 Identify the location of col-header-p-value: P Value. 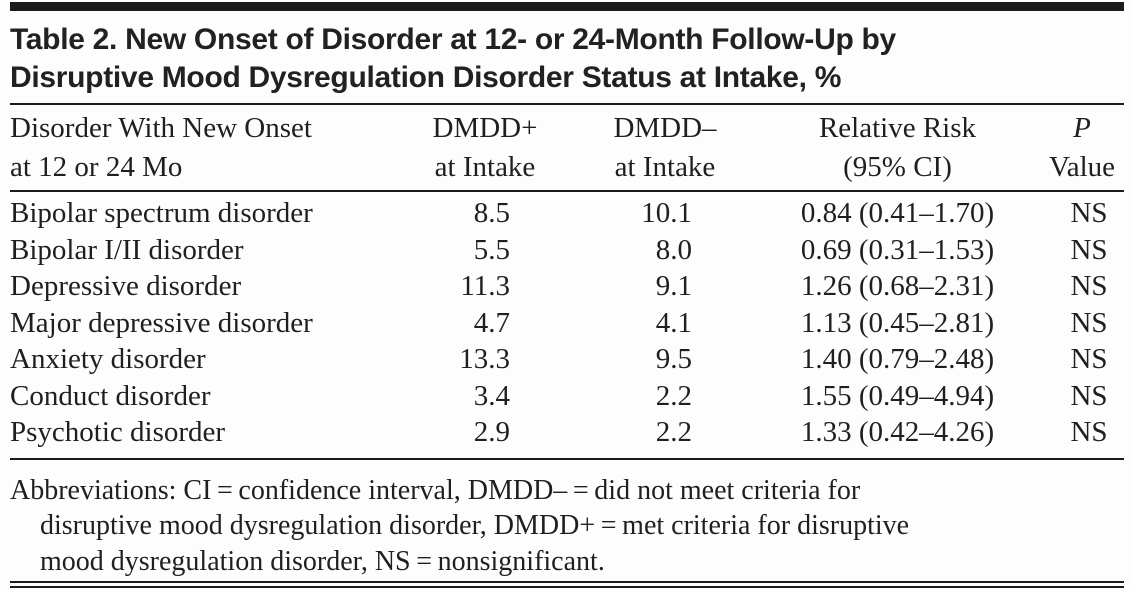
(1082, 147).